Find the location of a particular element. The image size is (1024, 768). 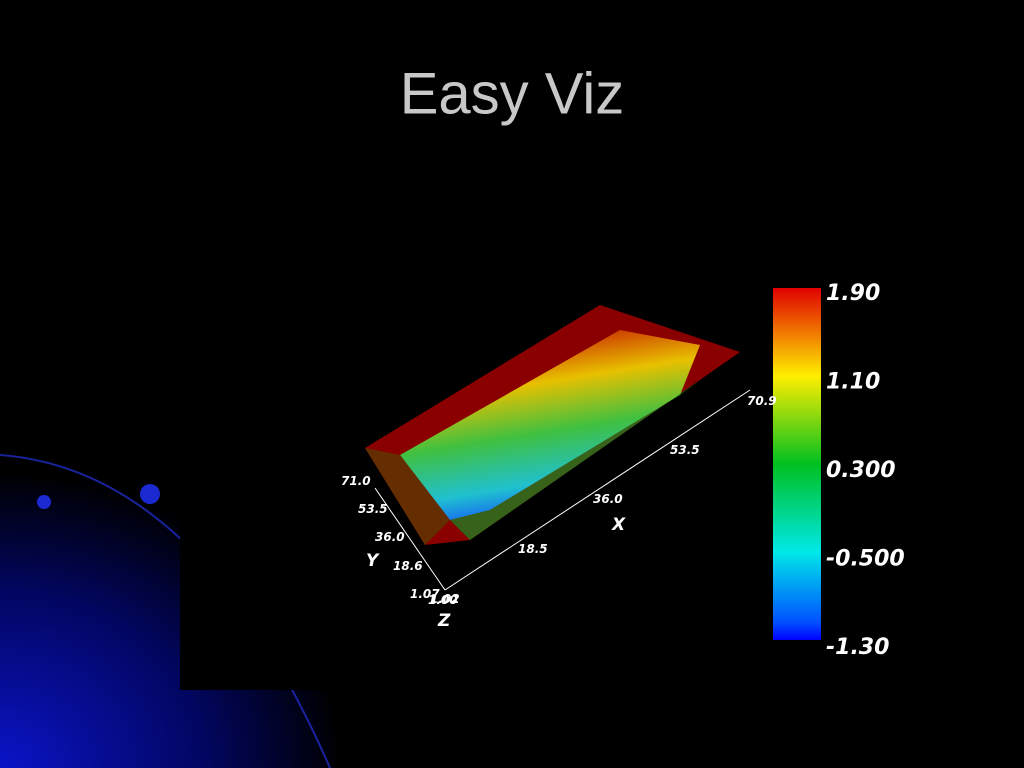

x-tick-label: 53.5 is located at coordinates (685, 450).